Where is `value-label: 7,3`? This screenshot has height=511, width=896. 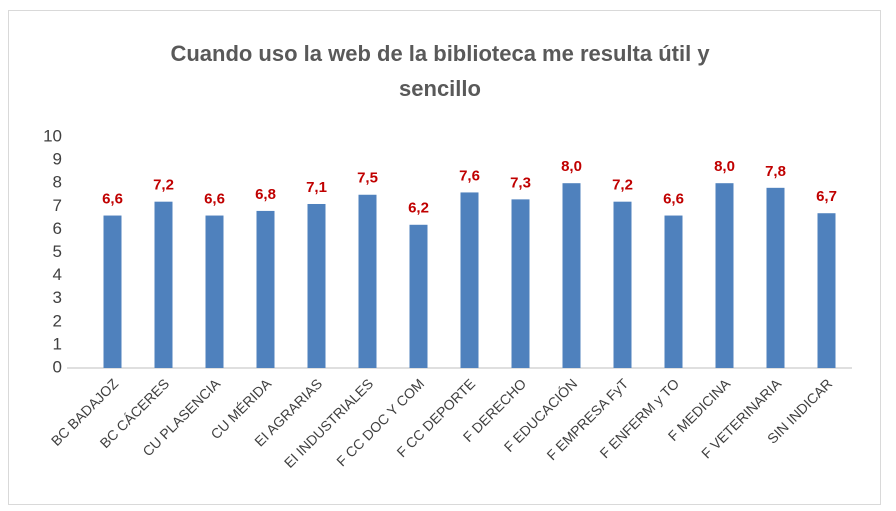 value-label: 7,3 is located at coordinates (520, 182).